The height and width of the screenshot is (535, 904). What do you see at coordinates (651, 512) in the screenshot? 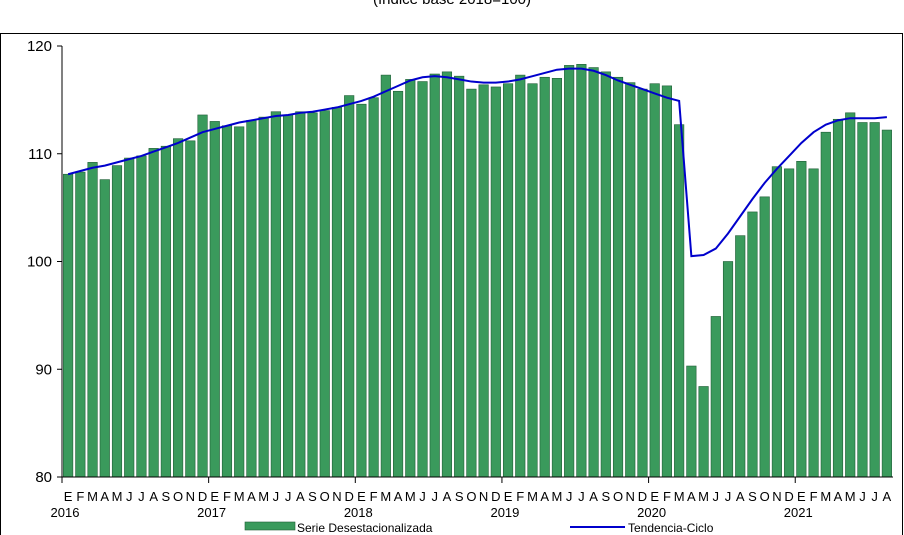
I see `year-label: 2020` at bounding box center [651, 512].